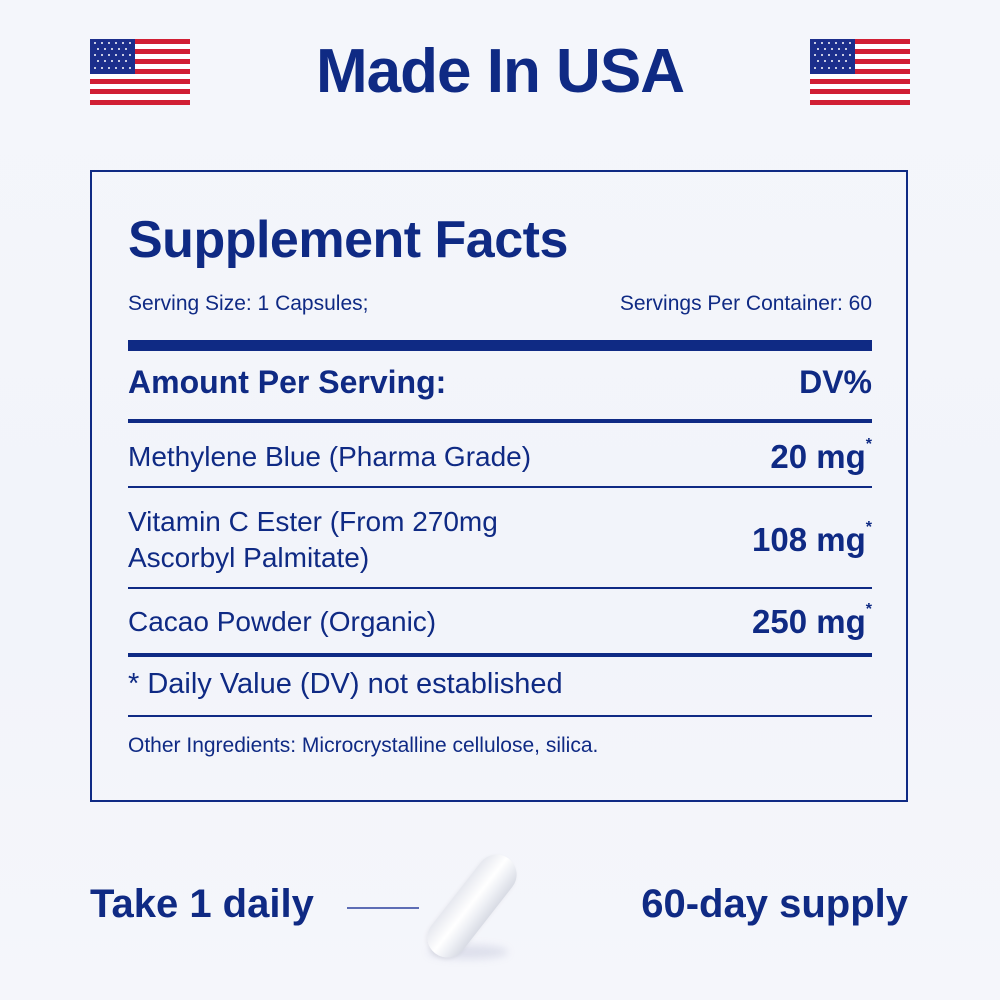 This screenshot has height=1000, width=1000. Describe the element at coordinates (330, 456) in the screenshot. I see `ingredient-name: Methylene Blue (Pharma Grade)` at that location.